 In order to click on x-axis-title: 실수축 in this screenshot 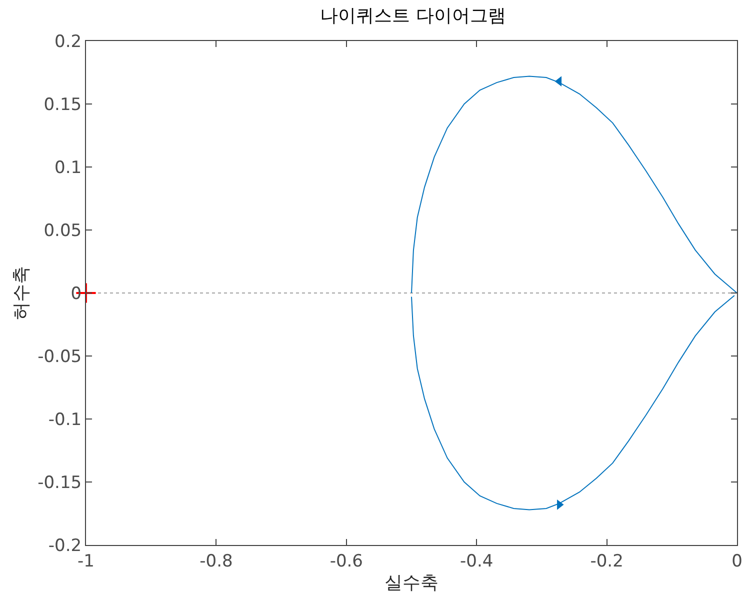, I will do `click(411, 583)`.